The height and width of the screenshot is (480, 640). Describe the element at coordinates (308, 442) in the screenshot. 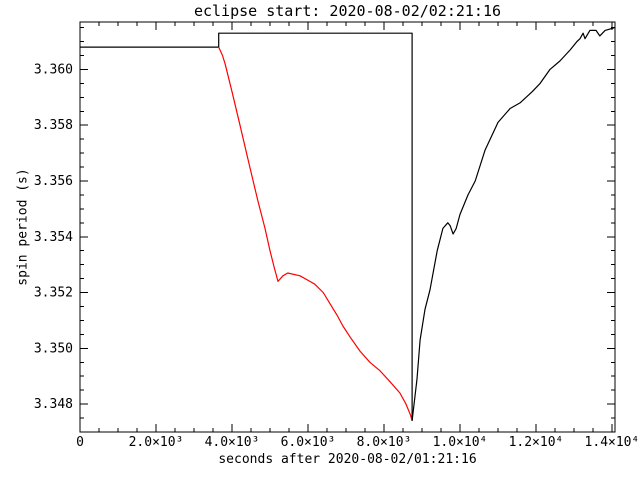

I see `x-tick-label: 6.0×10³` at that location.